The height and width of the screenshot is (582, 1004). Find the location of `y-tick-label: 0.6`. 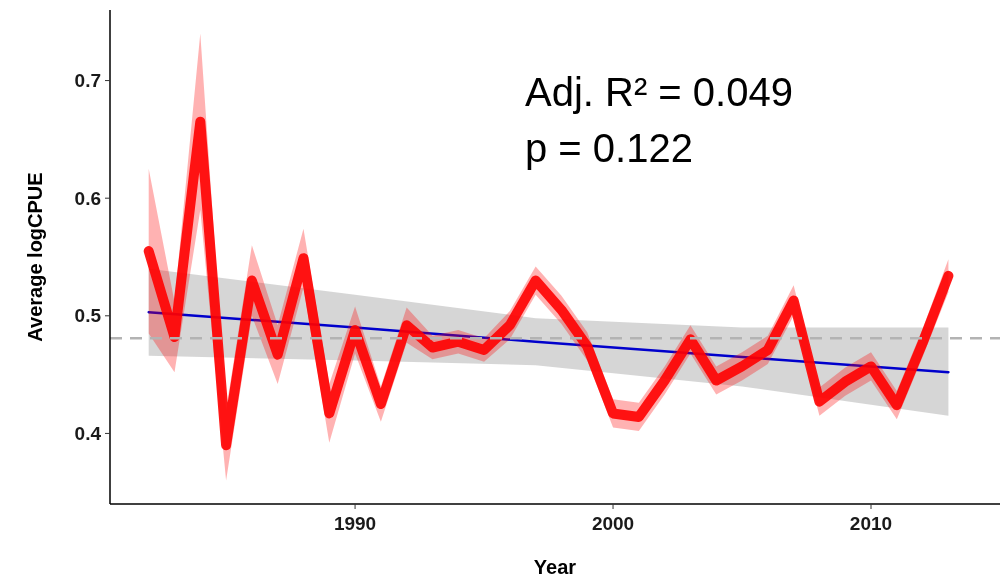

y-tick-label: 0.6 is located at coordinates (87, 198).